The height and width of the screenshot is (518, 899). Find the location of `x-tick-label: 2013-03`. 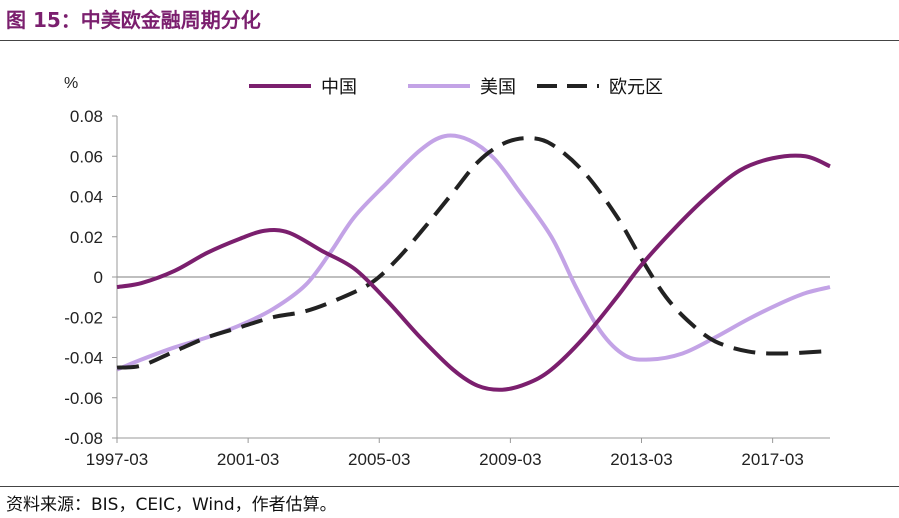

x-tick-label: 2013-03 is located at coordinates (641, 459).